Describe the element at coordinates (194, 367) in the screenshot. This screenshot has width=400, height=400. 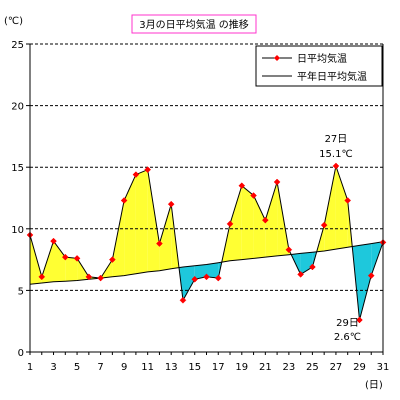
I see `x-tick-label: 15` at that location.